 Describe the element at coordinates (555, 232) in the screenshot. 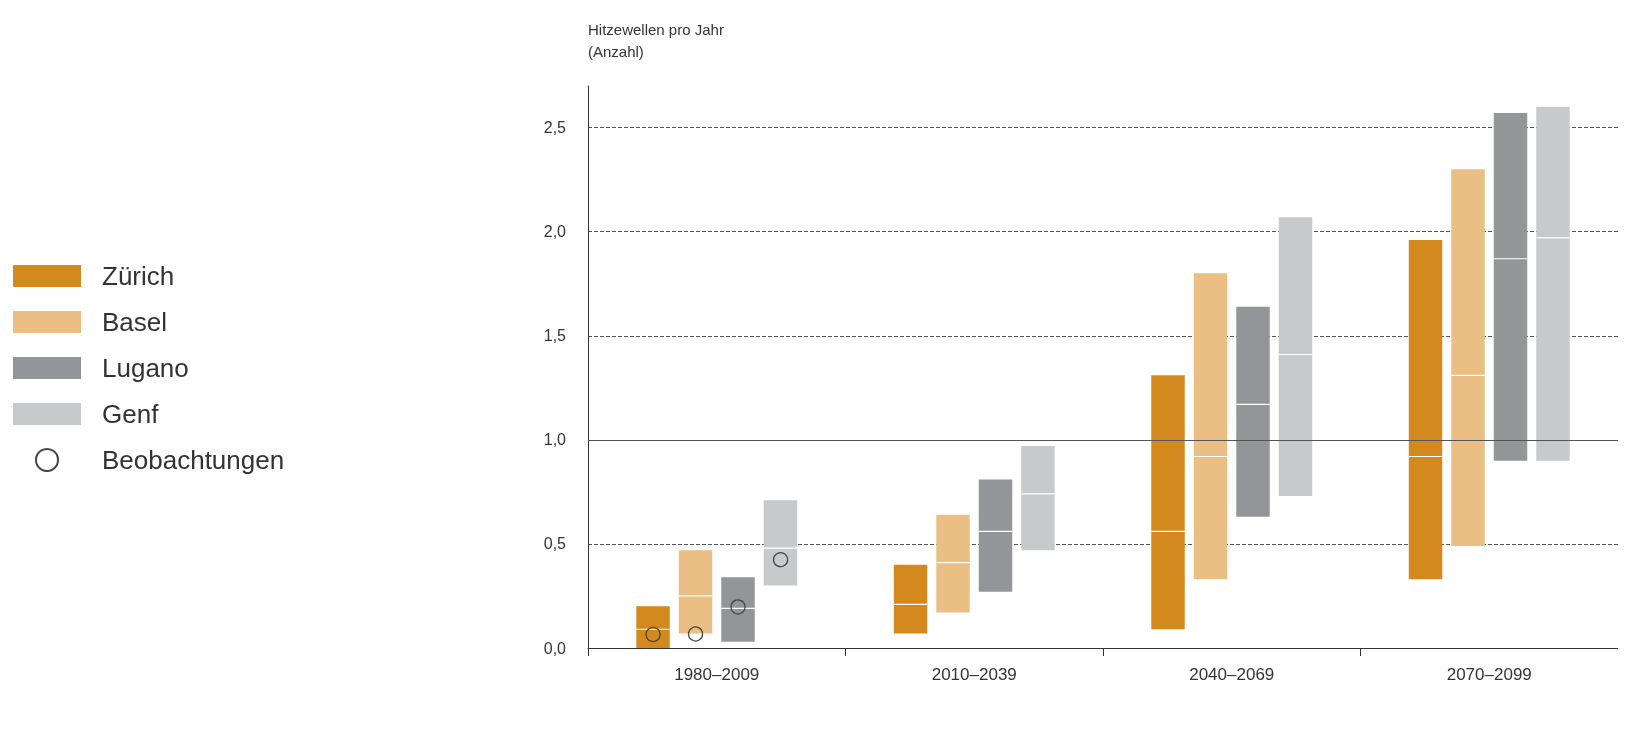

I see `y-tick-label: 2,0` at that location.